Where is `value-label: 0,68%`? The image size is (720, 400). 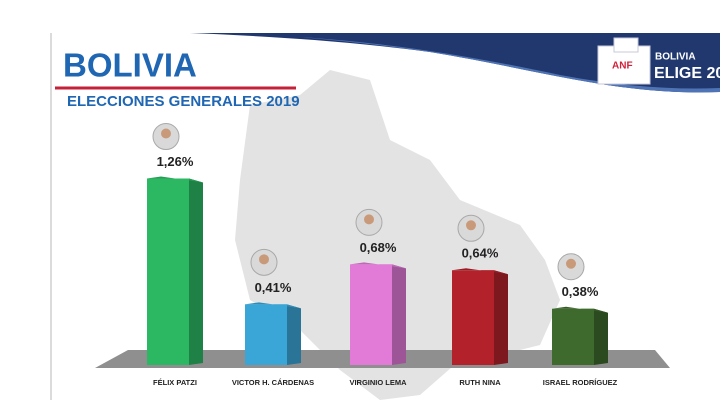 value-label: 0,68% is located at coordinates (378, 247).